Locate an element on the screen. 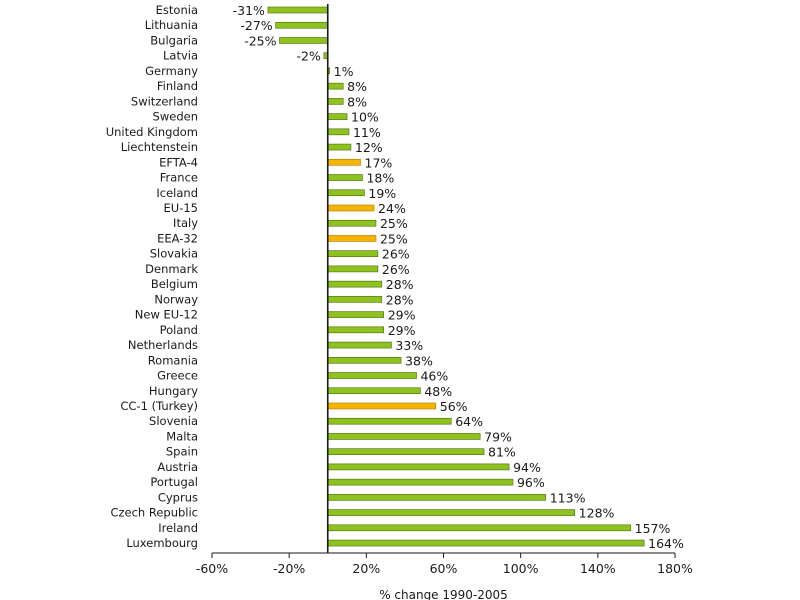 Image resolution: width=800 pixels, height=600 pixels. bar-italy is located at coordinates (352, 223).